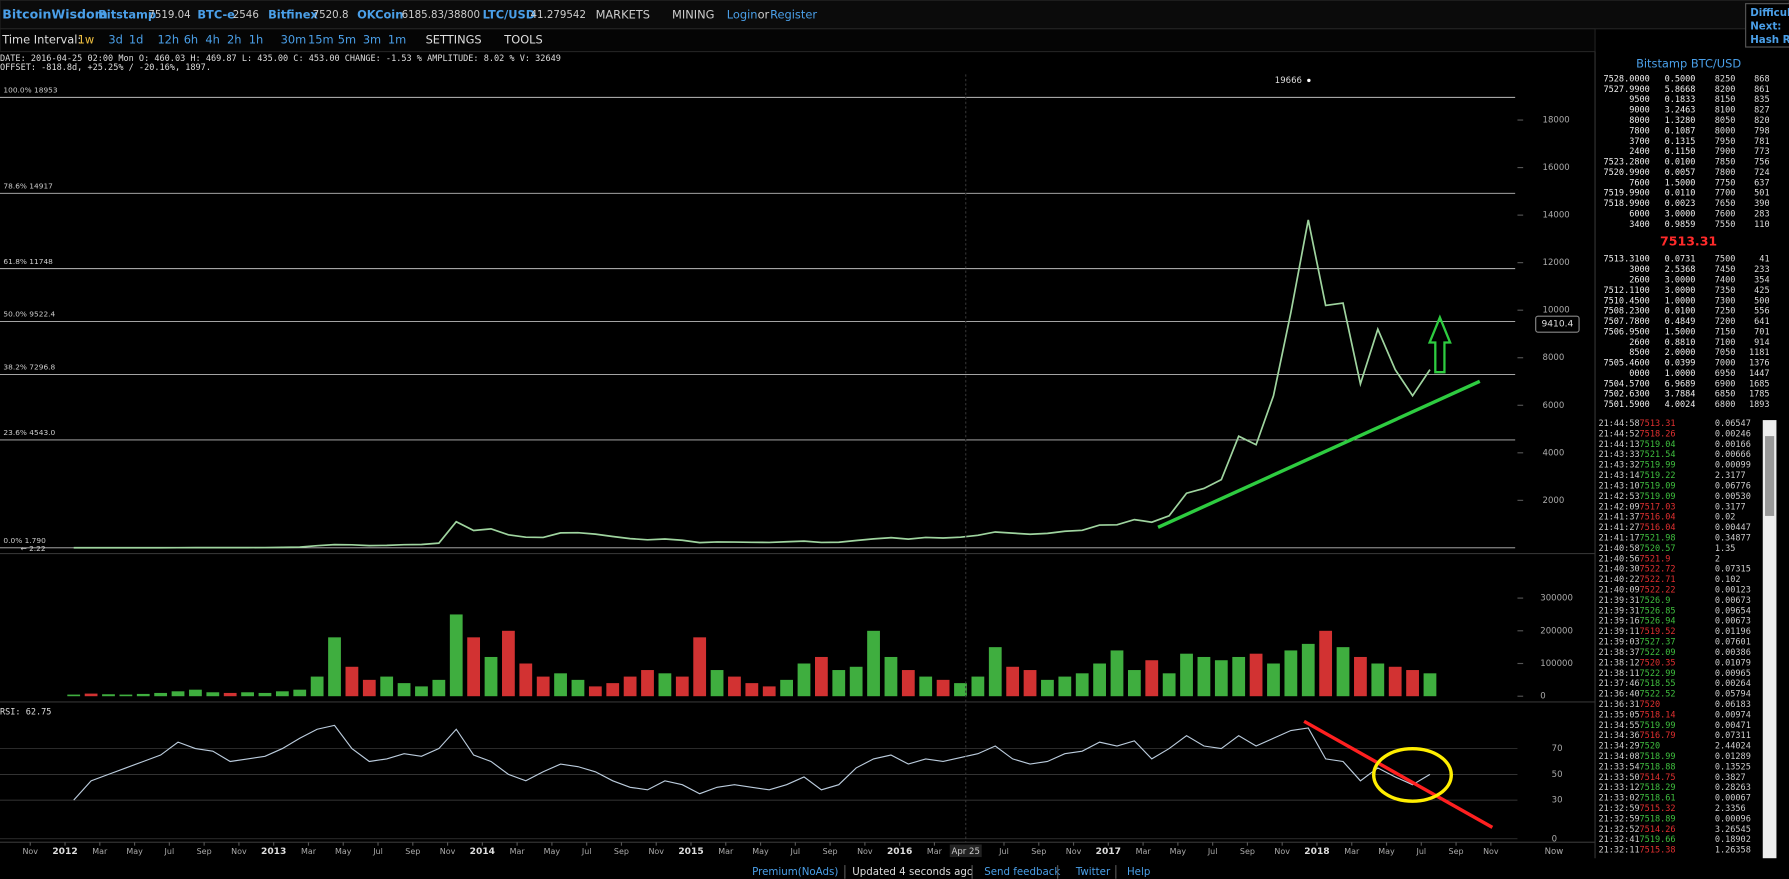  What do you see at coordinates (191, 40) in the screenshot?
I see `interval-button: 6h` at bounding box center [191, 40].